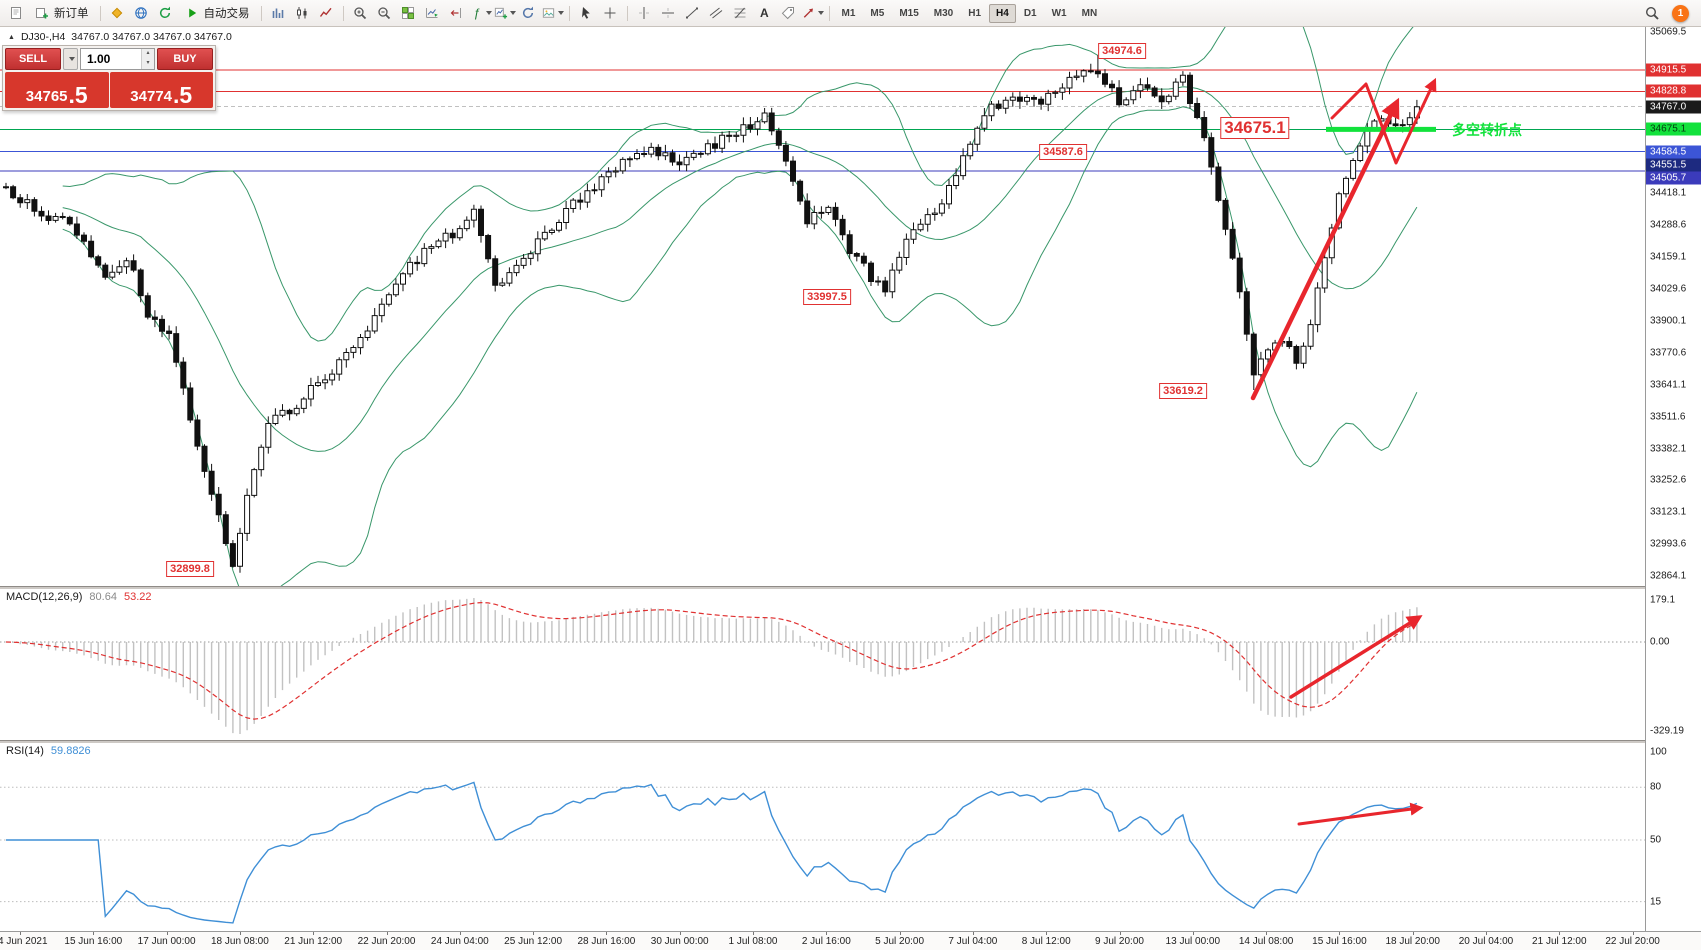  I want to click on buy-price-button: 34774.5, so click(161, 90).